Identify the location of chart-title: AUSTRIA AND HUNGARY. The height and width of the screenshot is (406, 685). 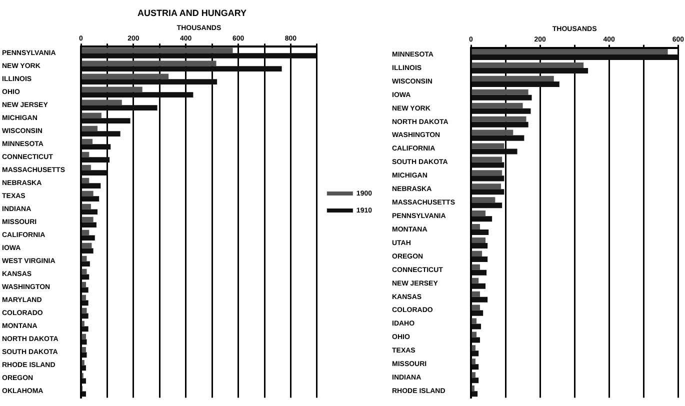
(192, 13).